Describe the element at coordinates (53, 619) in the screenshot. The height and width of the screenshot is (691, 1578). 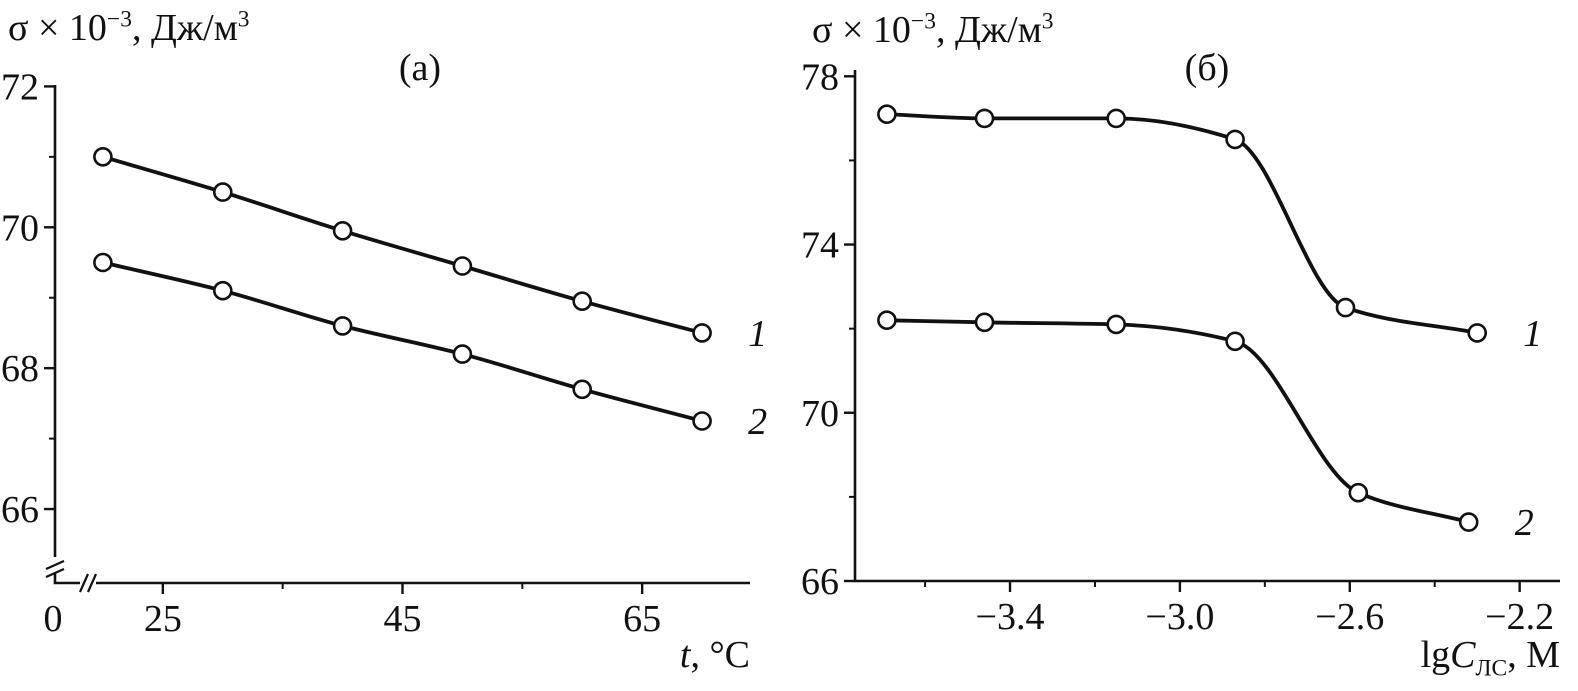
I see `origin-label: 0` at that location.